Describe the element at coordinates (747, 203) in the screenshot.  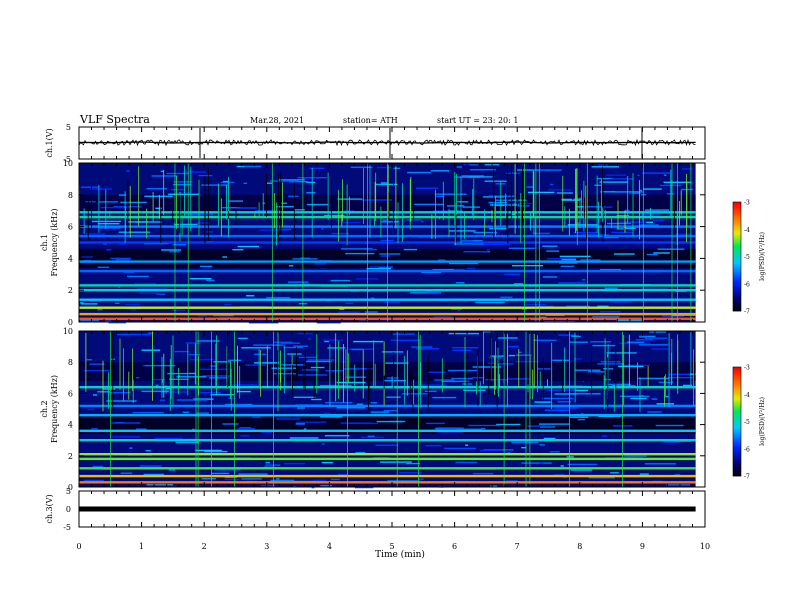
I see `cbar1-tick-label: -3` at that location.